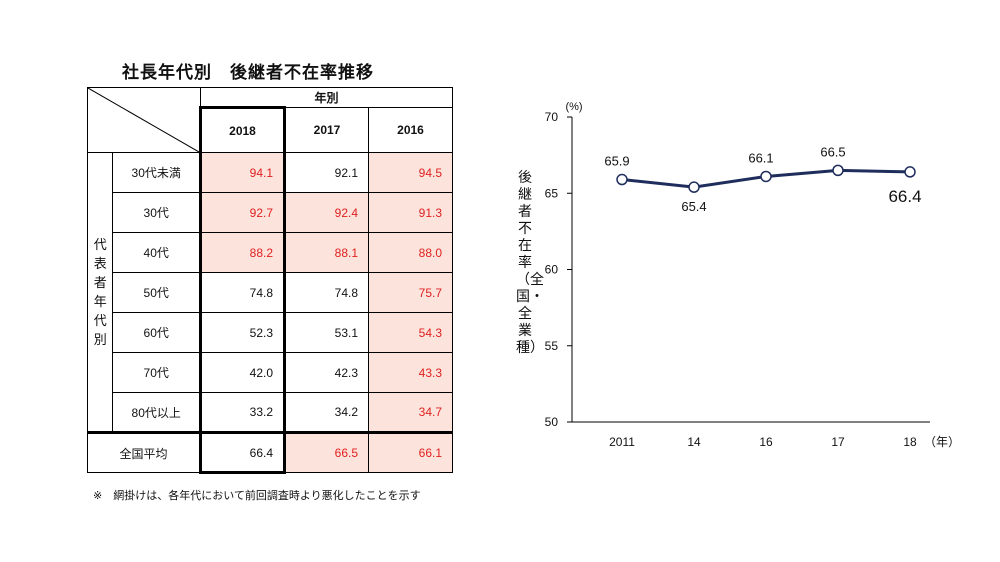  I want to click on table-title: 社長年代別 後継者不在率推移, so click(248, 73).